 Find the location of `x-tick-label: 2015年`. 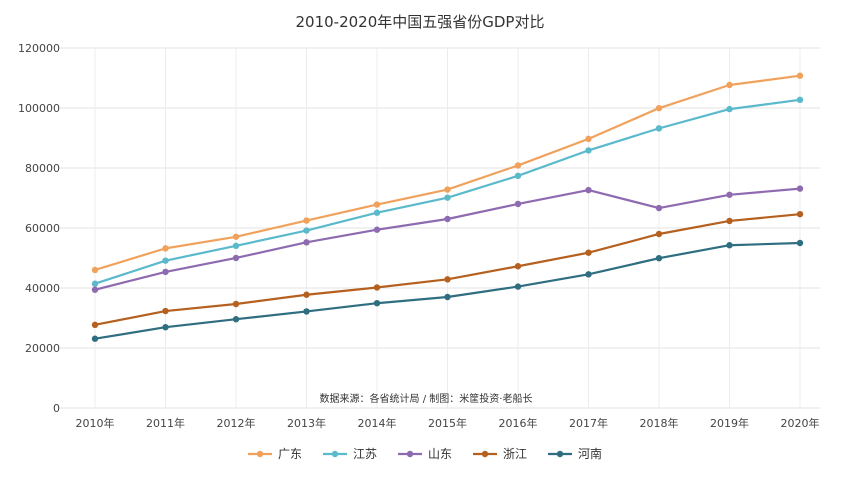

x-tick-label: 2015年 is located at coordinates (447, 423).